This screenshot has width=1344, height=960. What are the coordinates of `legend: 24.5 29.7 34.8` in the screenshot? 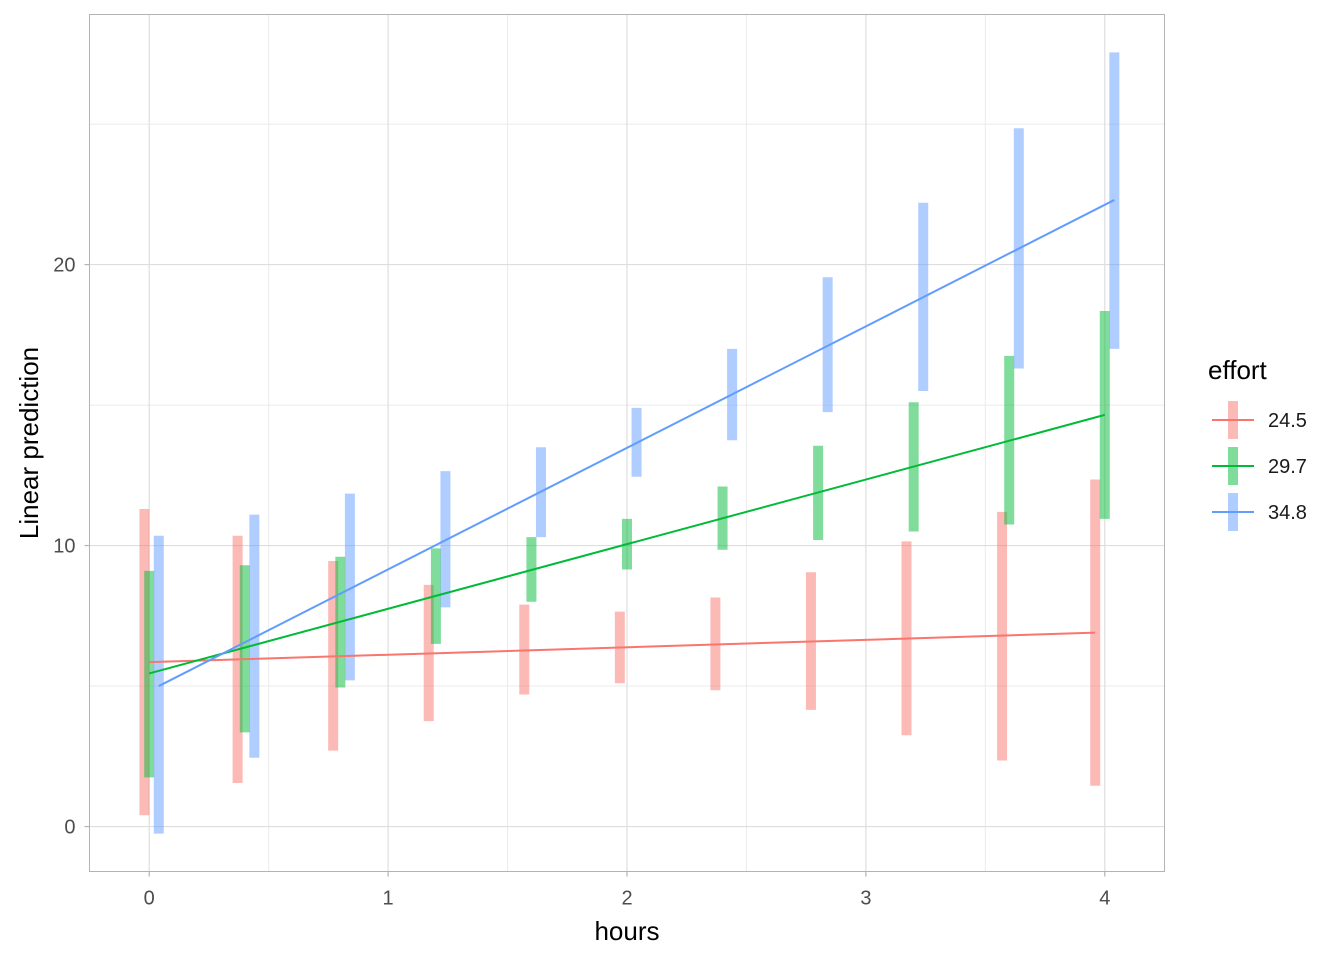 It's located at (1259, 466).